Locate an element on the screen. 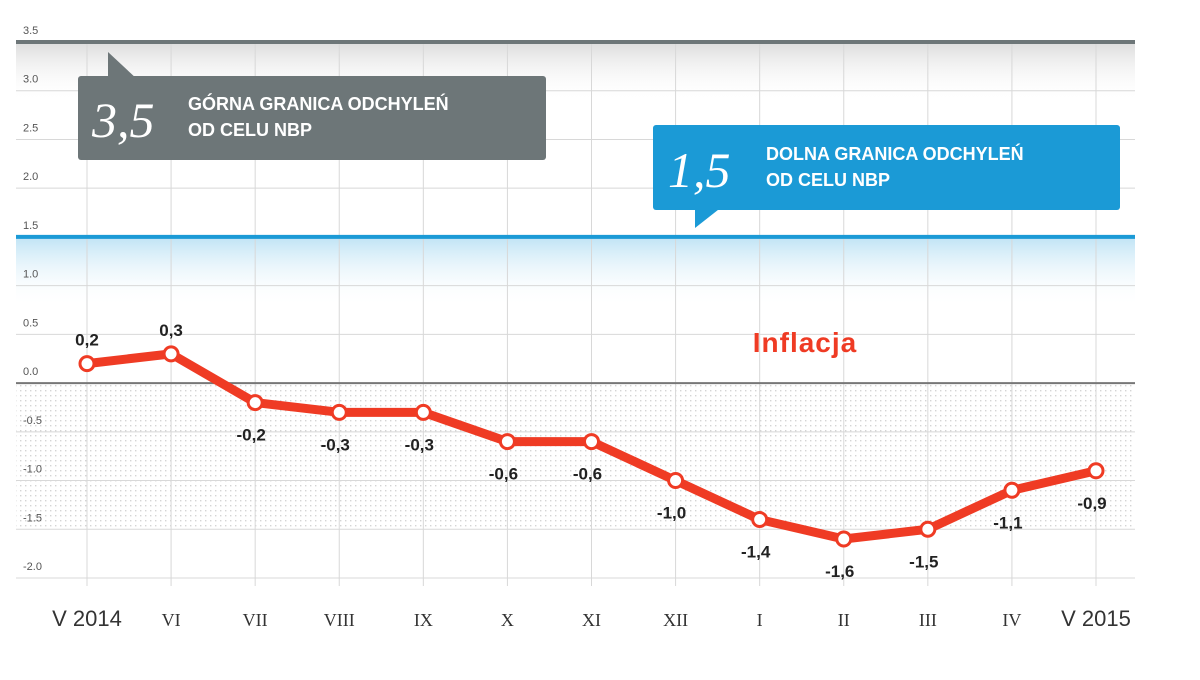 Image resolution: width=1200 pixels, height=680 pixels. data-label: -1,6 is located at coordinates (839, 571).